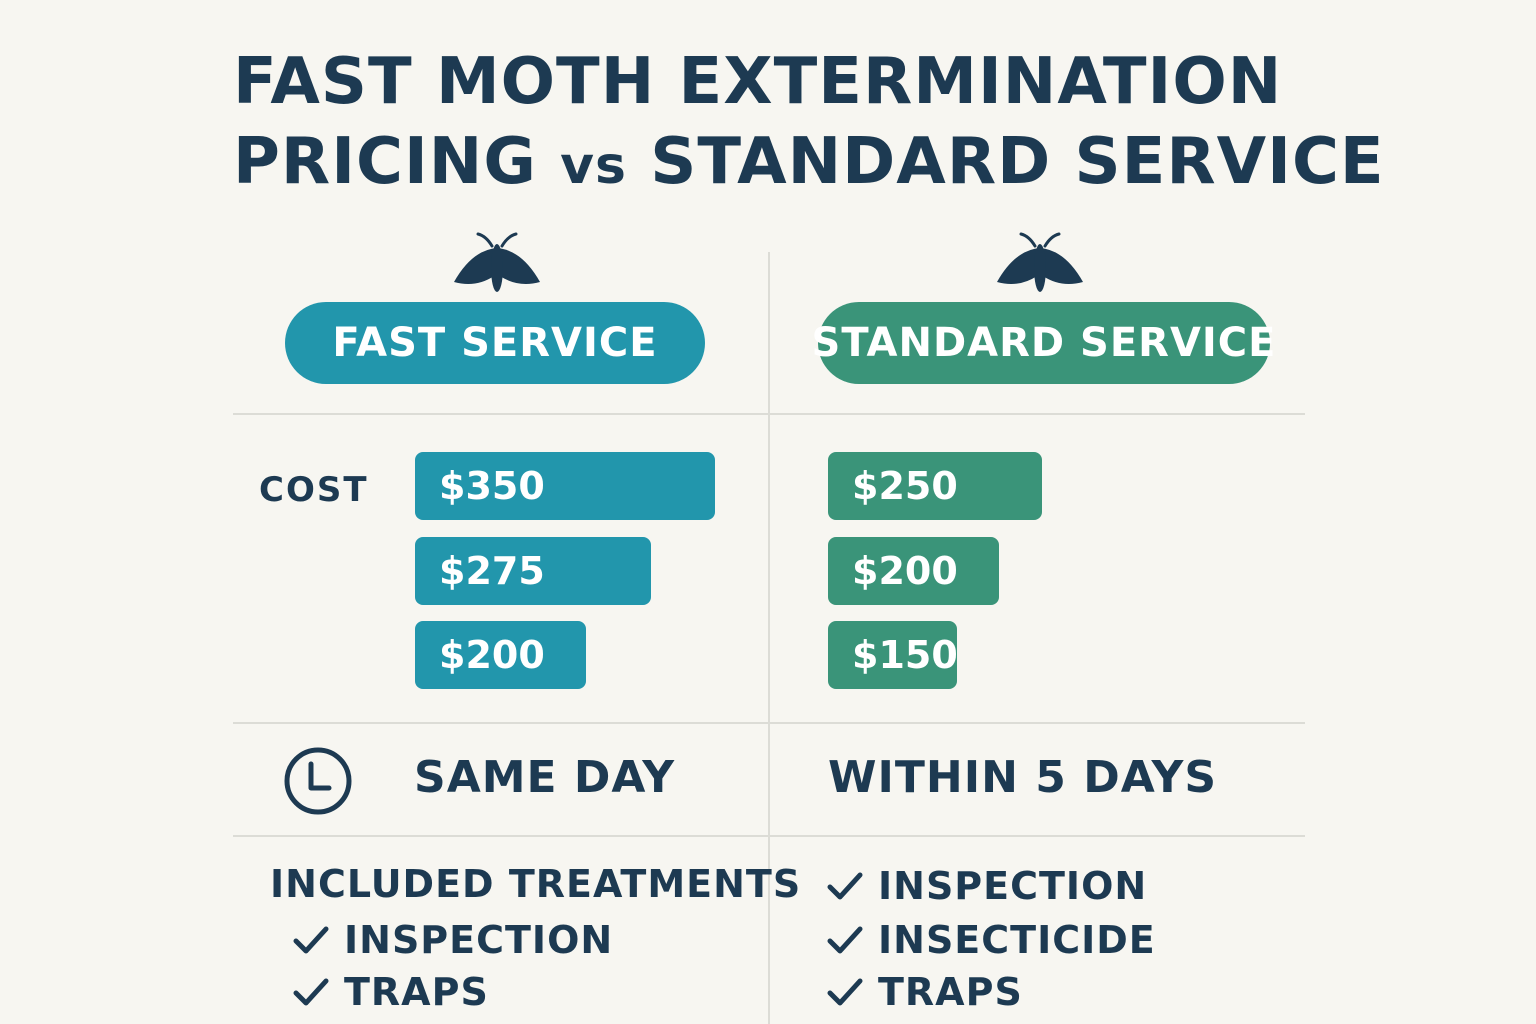 Image resolution: width=1536 pixels, height=1024 pixels. I want to click on standard-treatment-item: TRAPS, so click(924, 992).